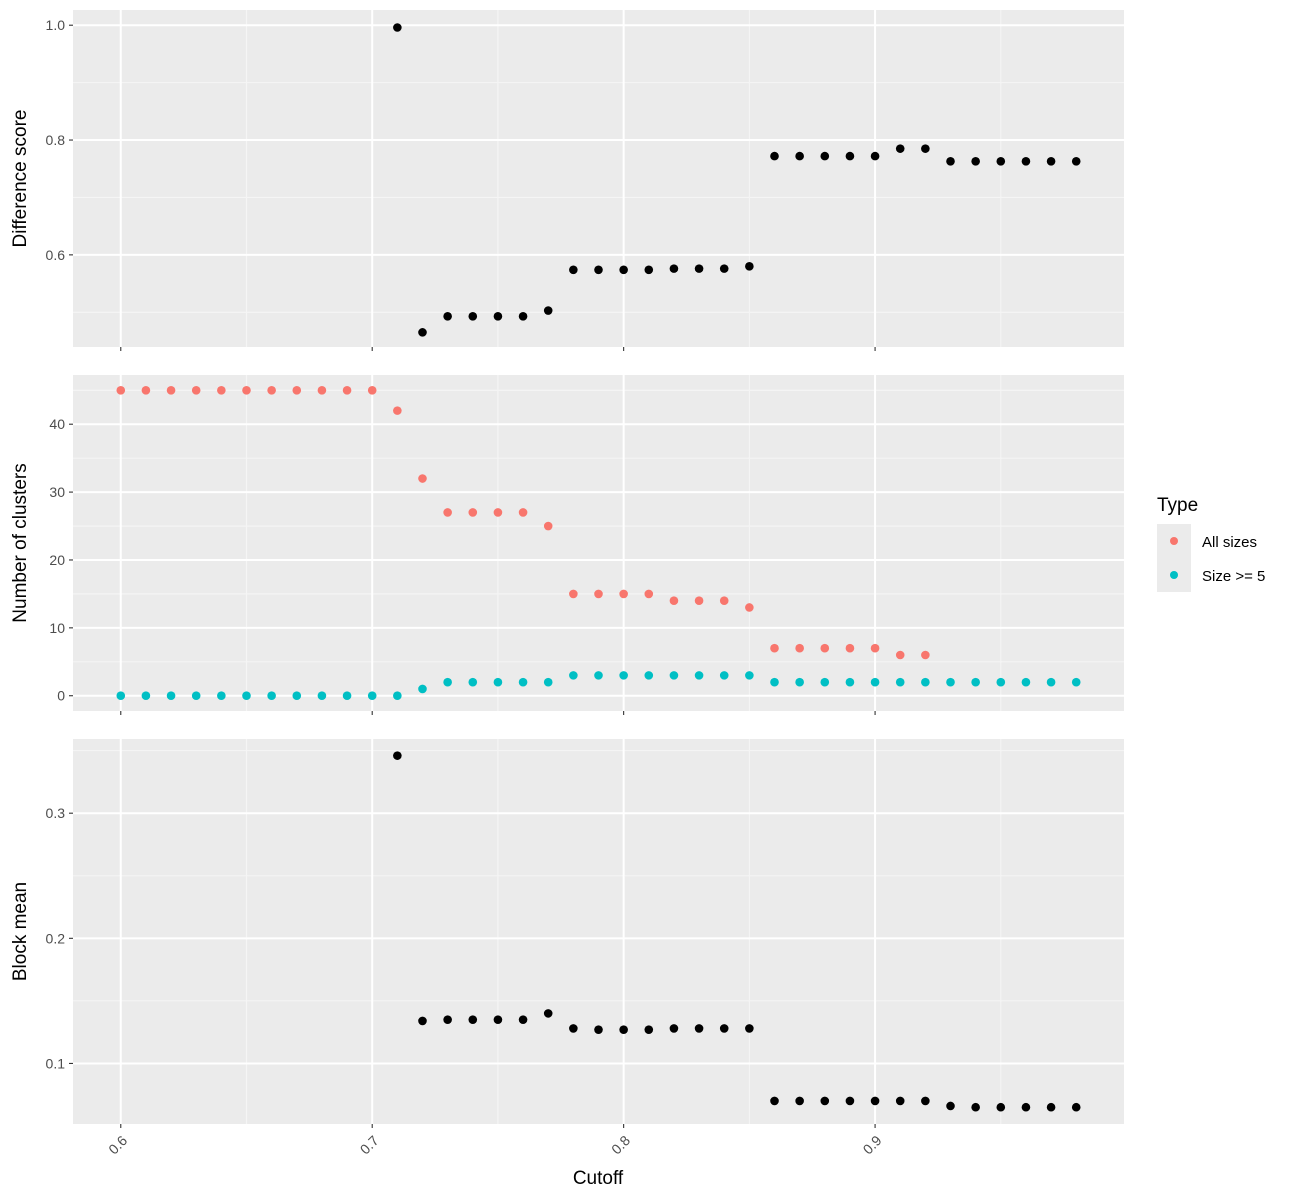  Describe the element at coordinates (1177, 505) in the screenshot. I see `legend-title: Type` at that location.